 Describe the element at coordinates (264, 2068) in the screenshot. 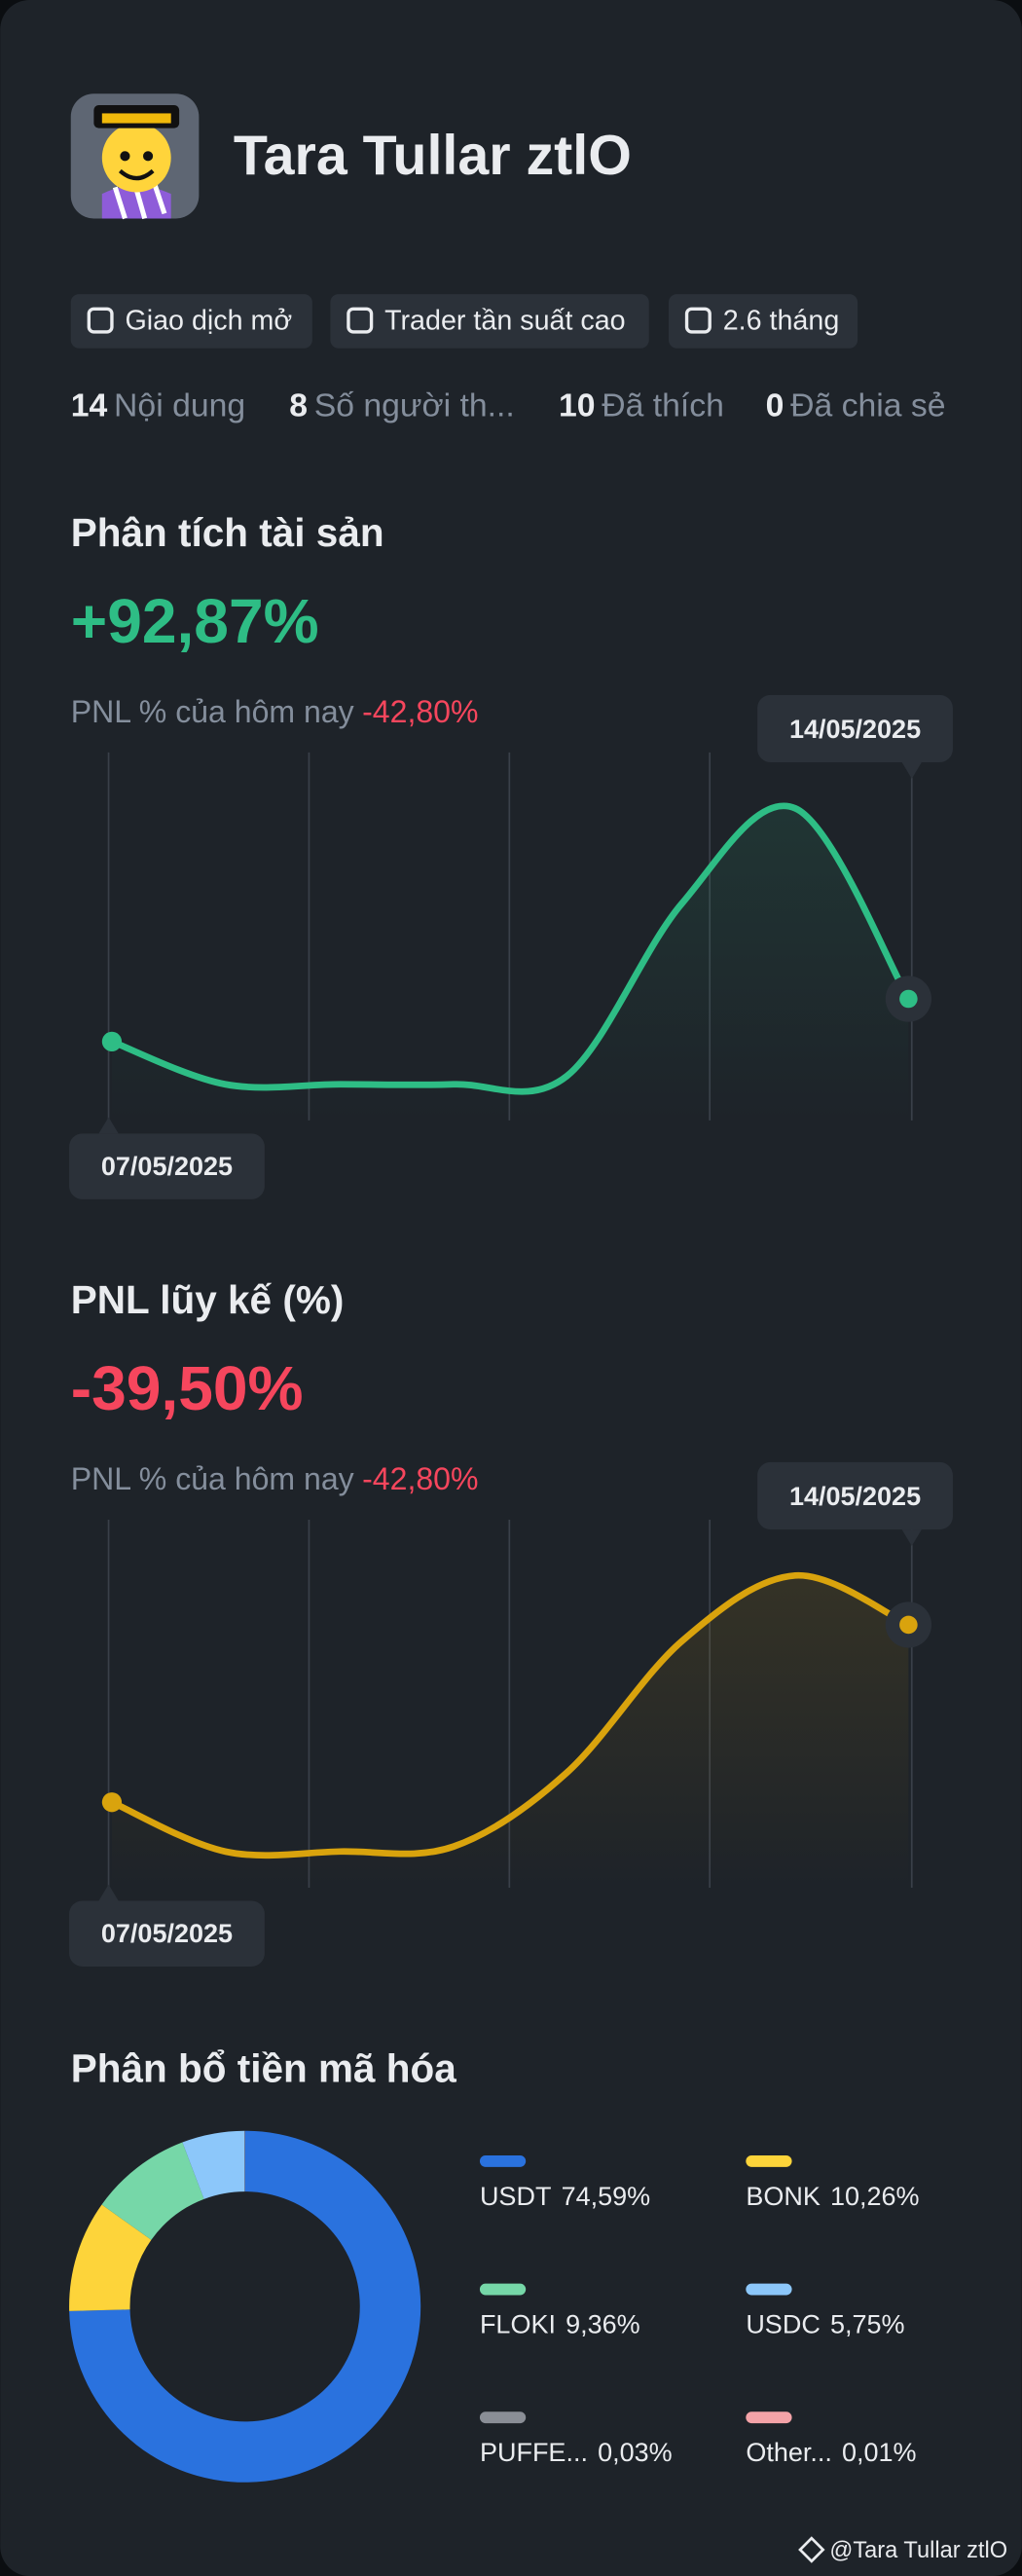

I see `section-title: Phân bổ tiền mã hóa` at that location.